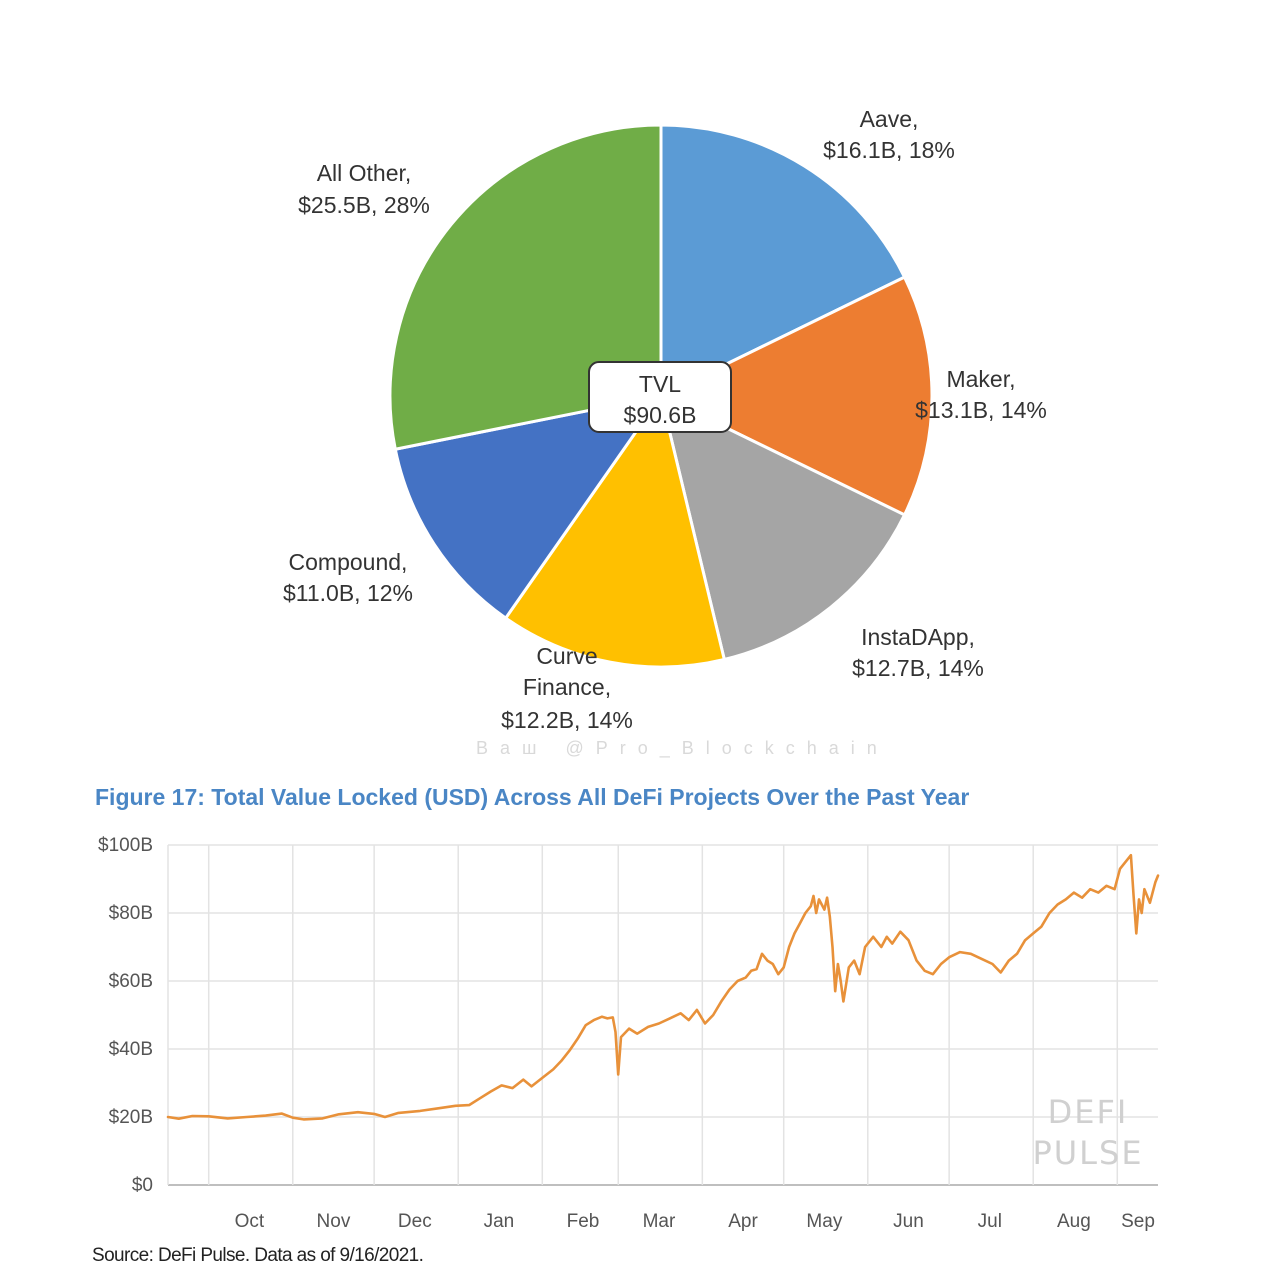  I want to click on x-tick-label: Jun, so click(908, 1221).